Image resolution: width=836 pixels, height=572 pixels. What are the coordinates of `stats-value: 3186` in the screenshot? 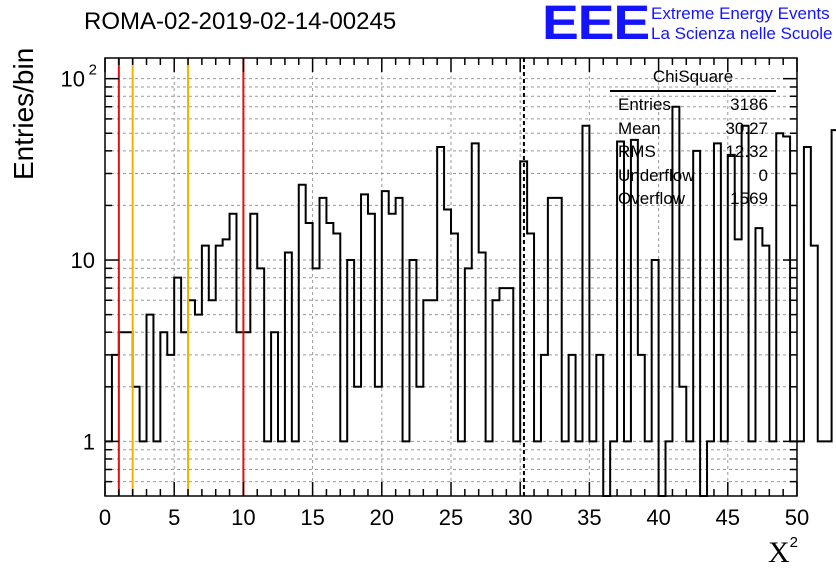 It's located at (749, 104).